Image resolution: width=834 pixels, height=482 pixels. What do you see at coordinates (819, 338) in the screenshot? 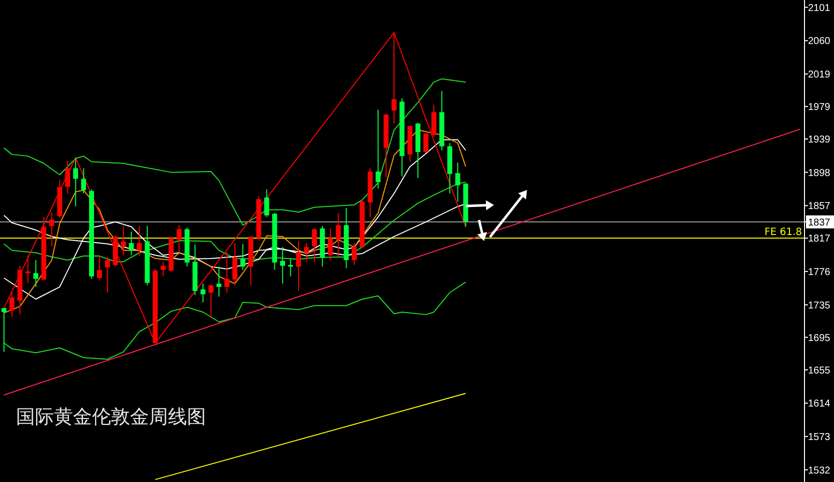
I see `y-tick-label: 1695` at bounding box center [819, 338].